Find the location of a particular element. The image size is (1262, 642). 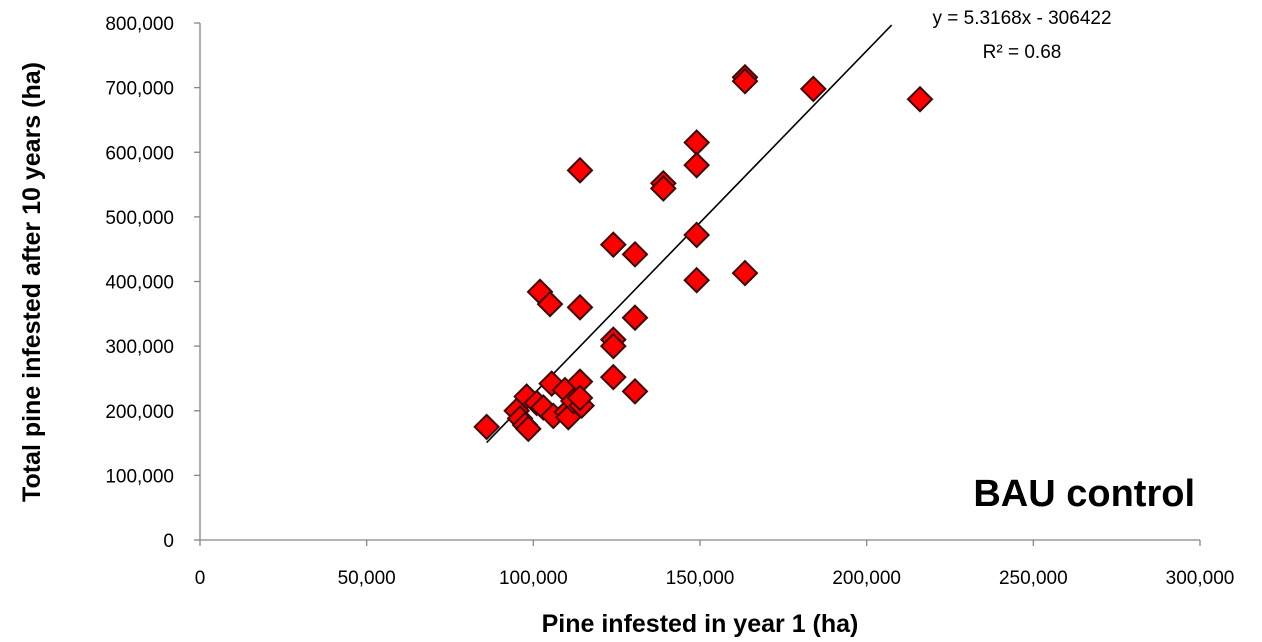

x-tick-label: 150,000 is located at coordinates (700, 578).